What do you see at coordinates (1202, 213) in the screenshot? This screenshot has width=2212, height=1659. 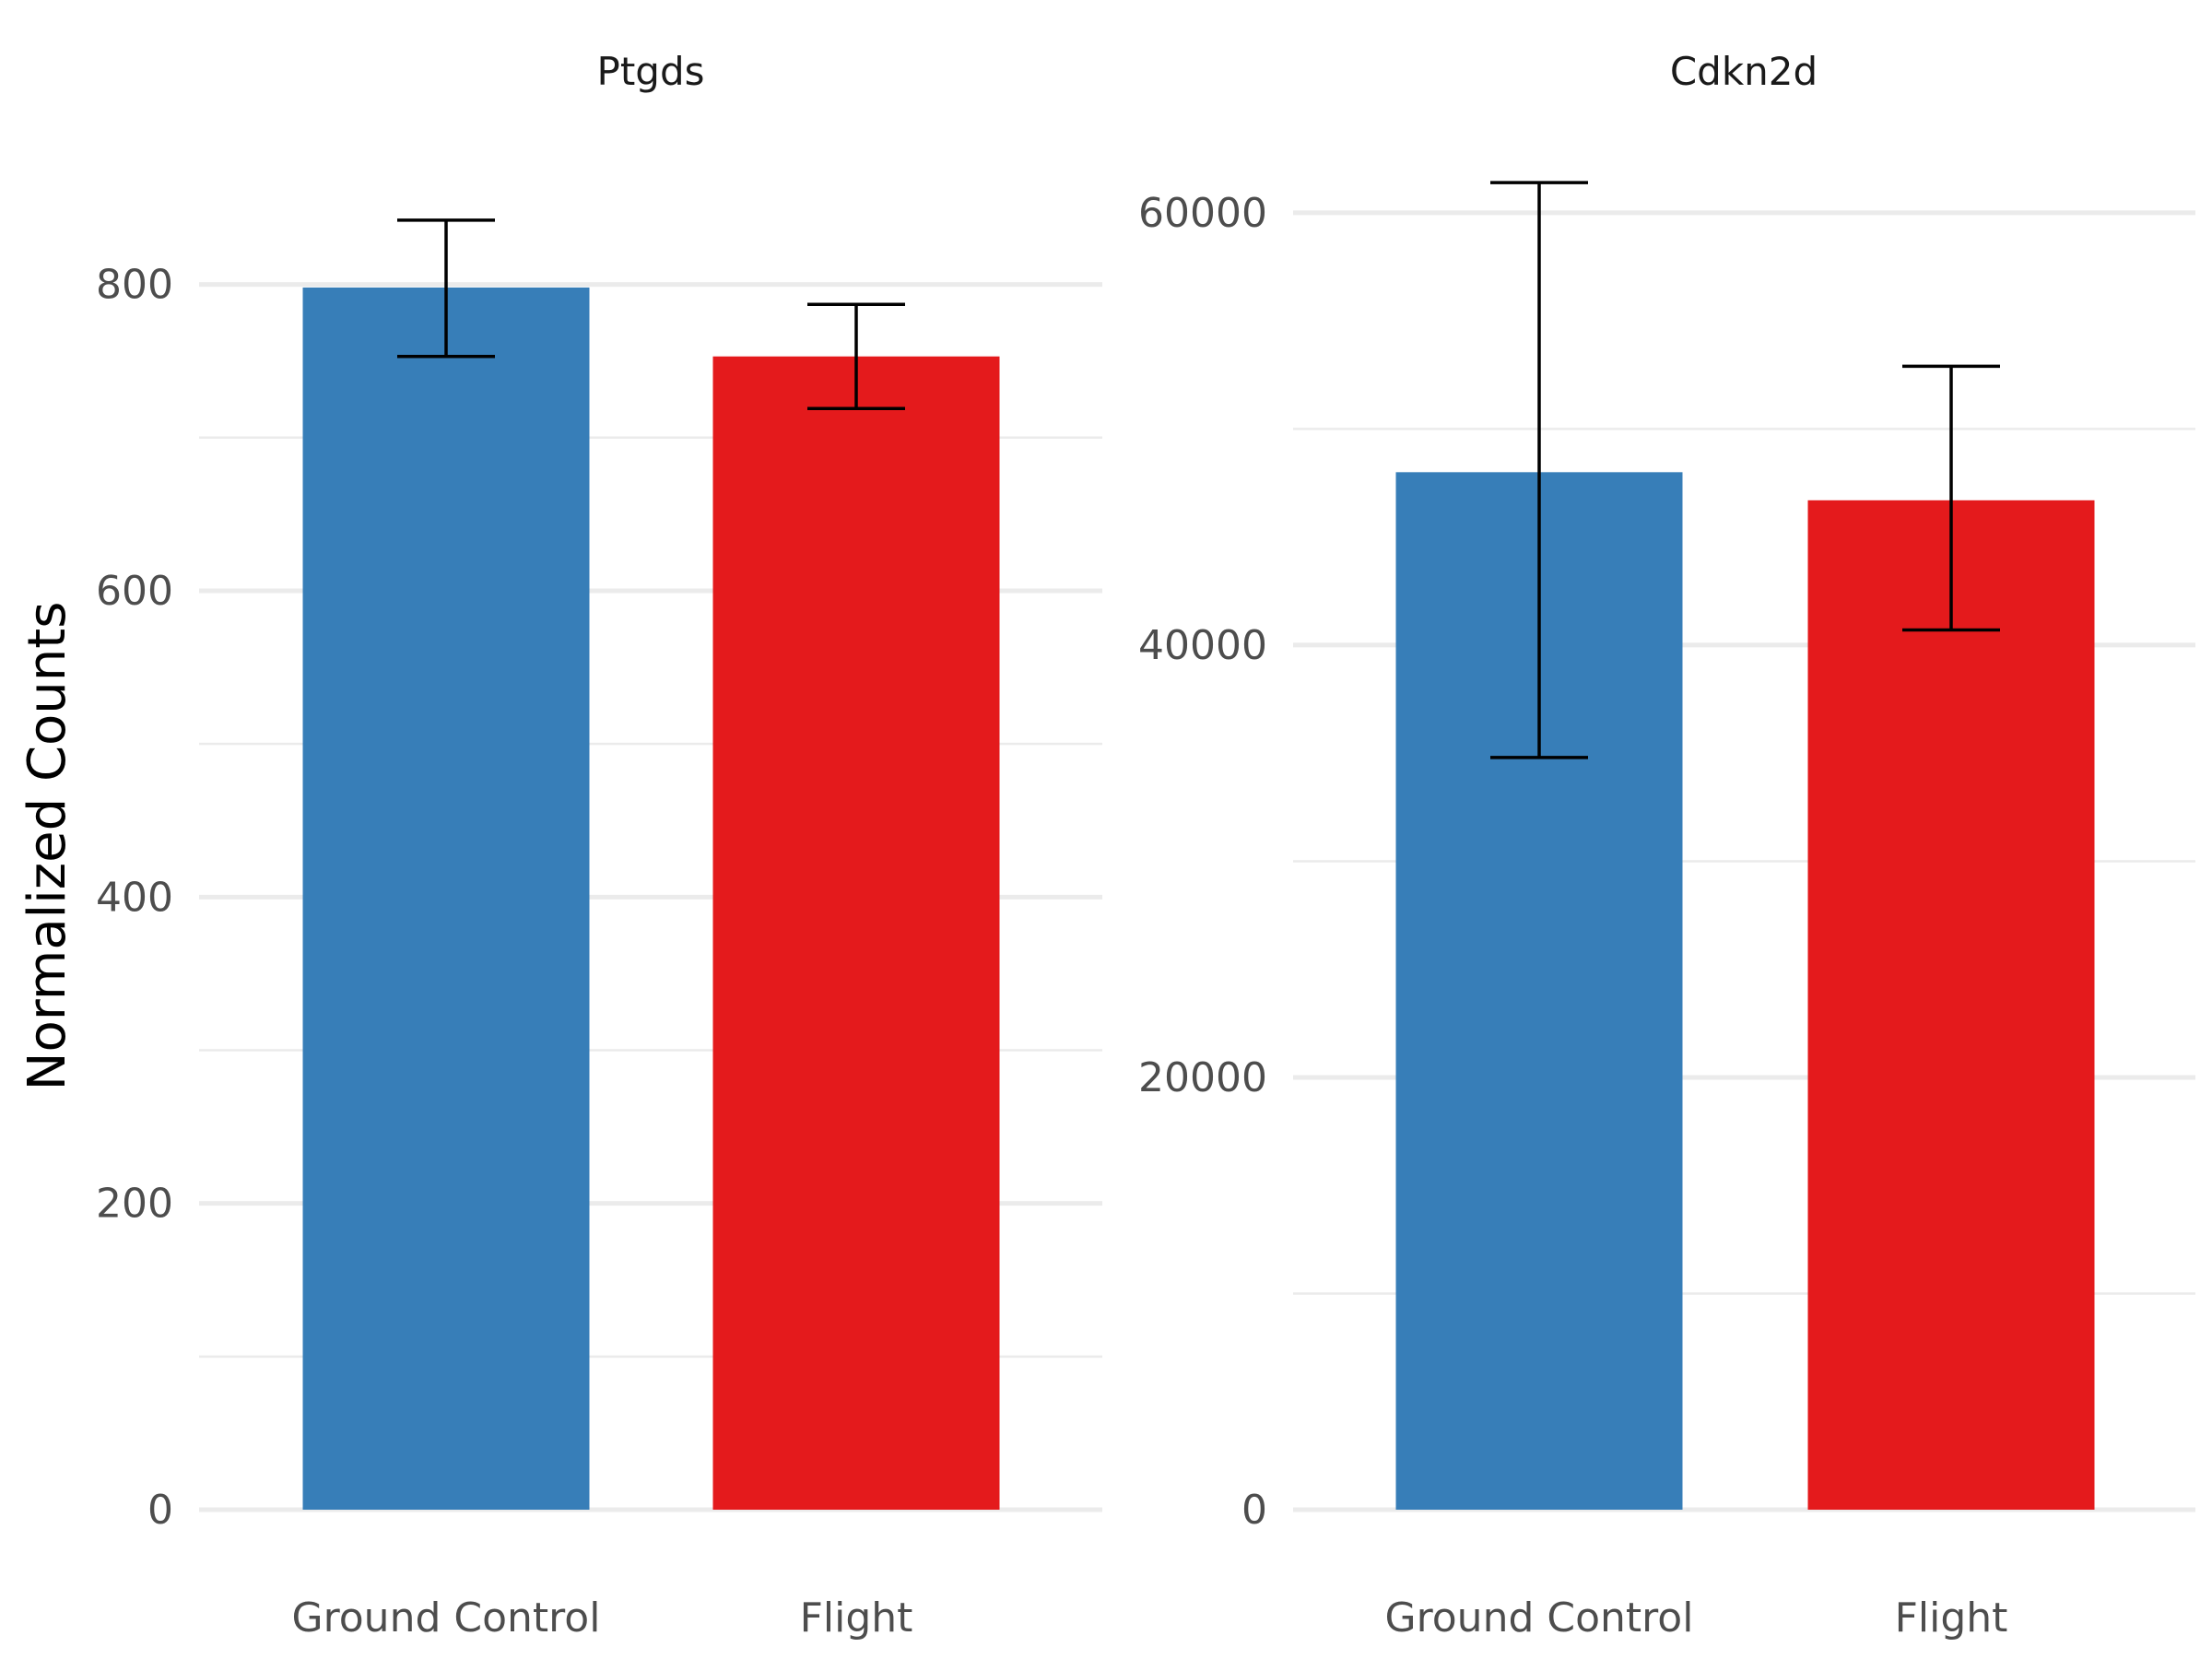 I see `y-tick-label: 60000` at bounding box center [1202, 213].